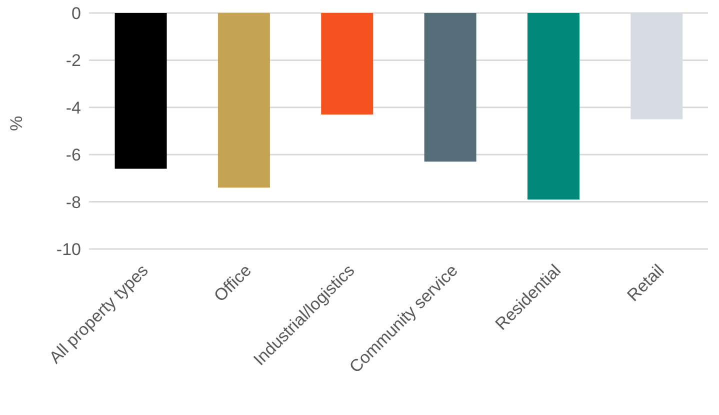 This screenshot has width=719, height=415. Describe the element at coordinates (76, 14) in the screenshot. I see `y-tick-label: 0` at that location.